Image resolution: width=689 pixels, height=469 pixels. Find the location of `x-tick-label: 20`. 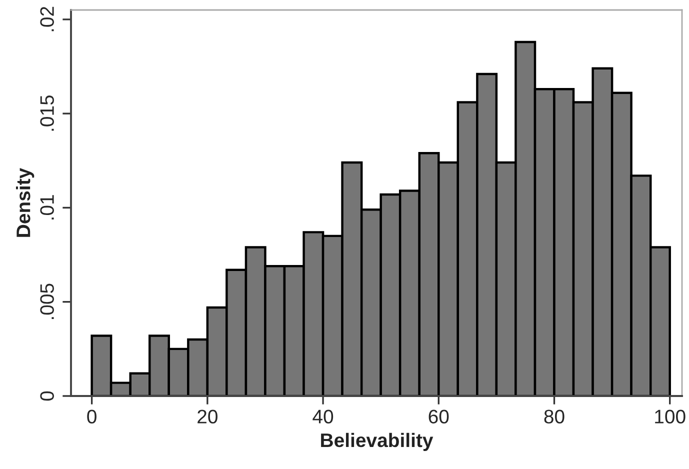

x-tick-label: 20 is located at coordinates (208, 417).